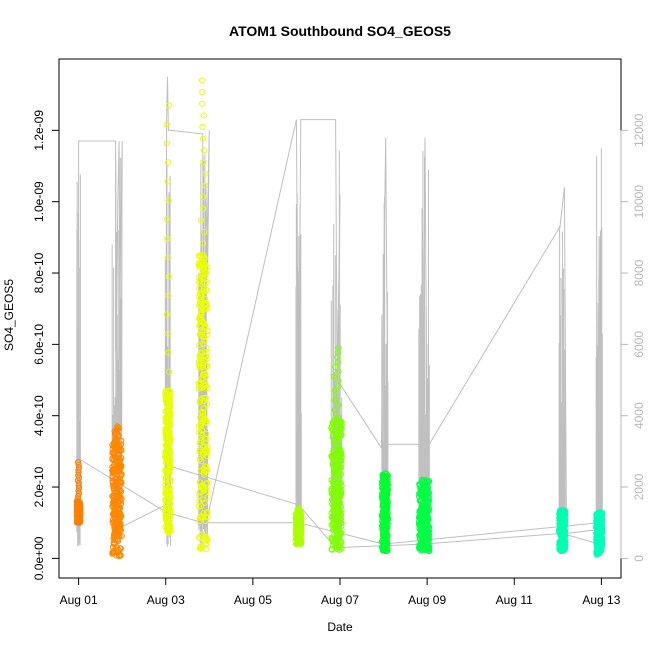 Image resolution: width=650 pixels, height=650 pixels. I want to click on right-tick-label: 8000, so click(639, 272).